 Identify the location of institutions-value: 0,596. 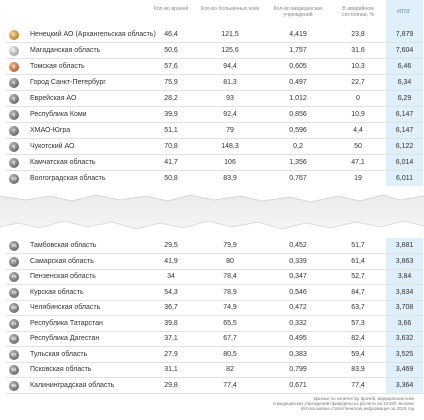
(298, 130).